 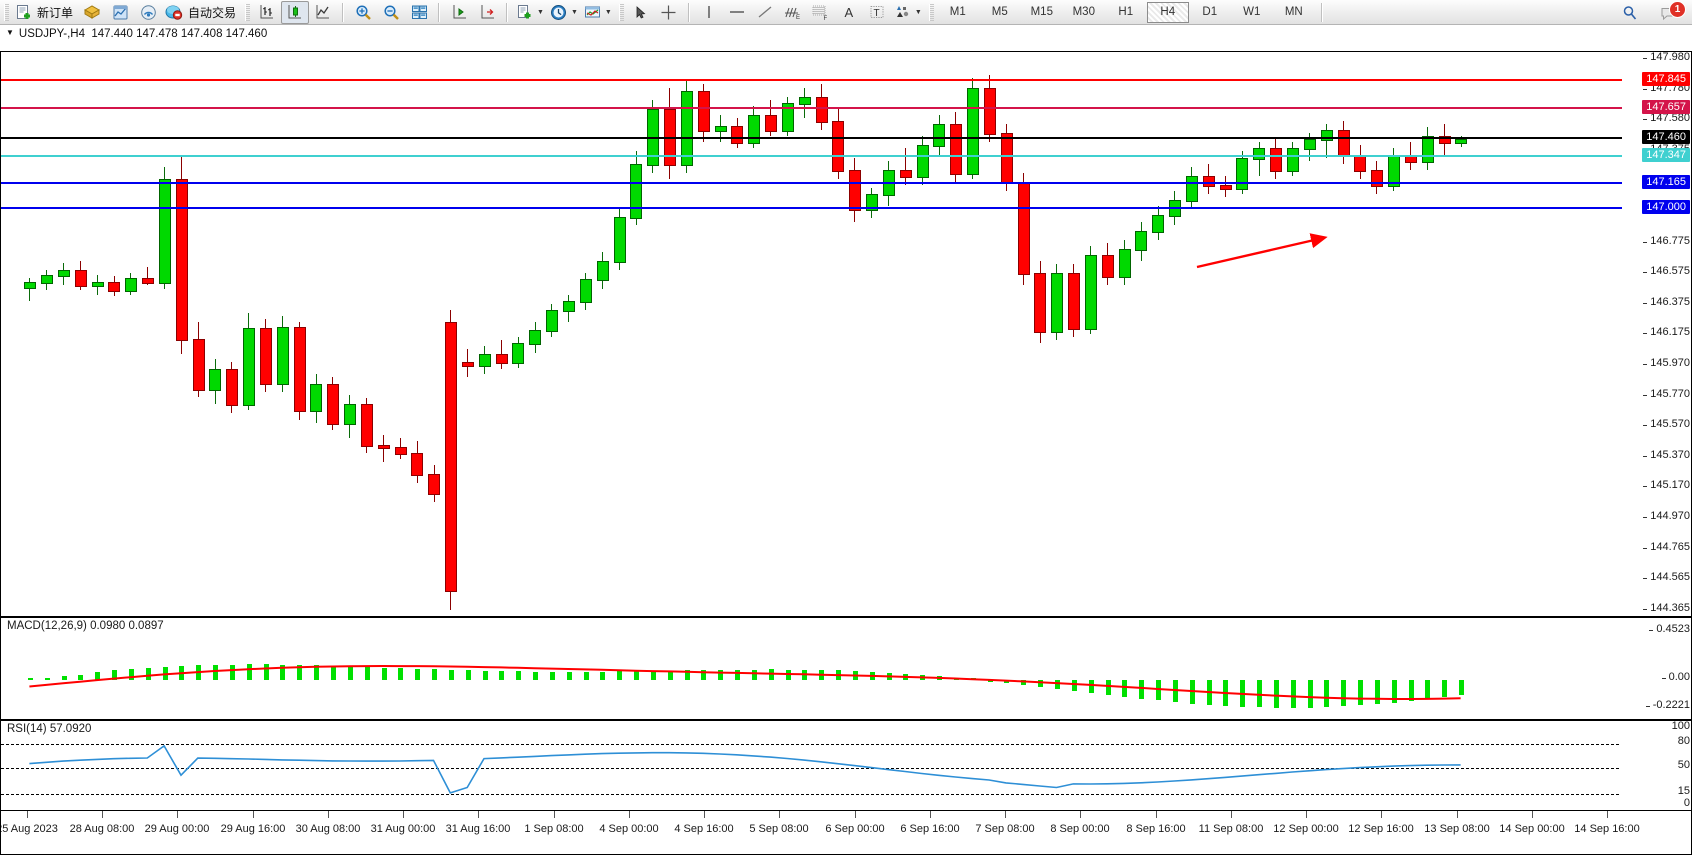 I want to click on bar-chart-button, so click(x=267, y=12).